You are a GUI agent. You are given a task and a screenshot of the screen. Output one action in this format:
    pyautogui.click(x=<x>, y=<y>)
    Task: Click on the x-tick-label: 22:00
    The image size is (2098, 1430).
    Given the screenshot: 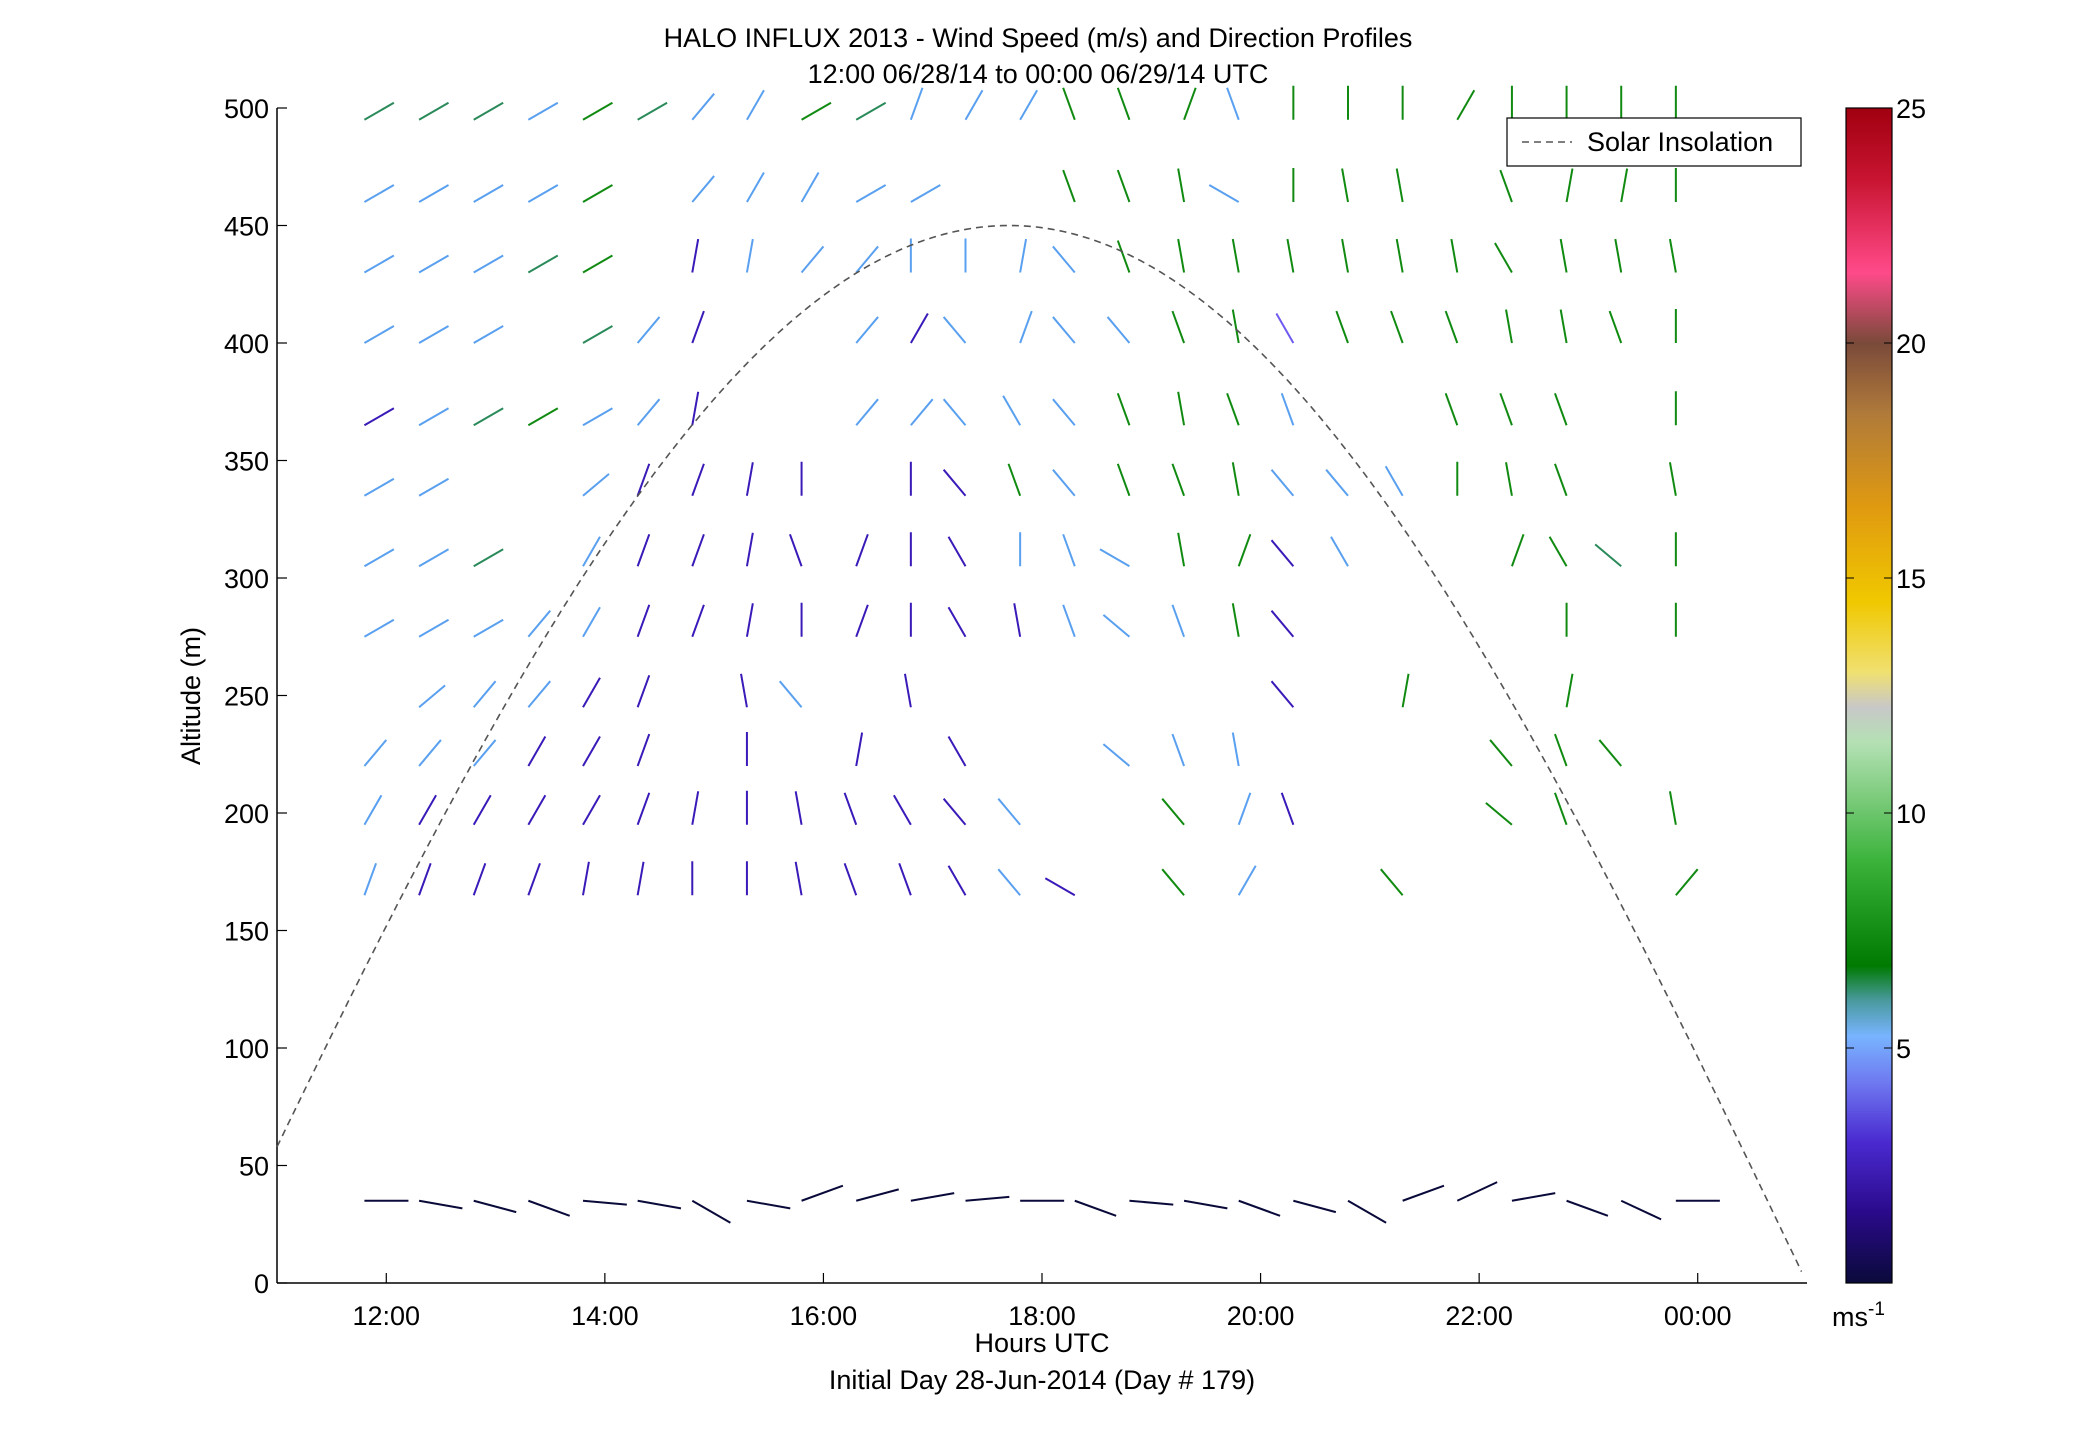 What is the action you would take?
    pyautogui.click(x=1479, y=1316)
    